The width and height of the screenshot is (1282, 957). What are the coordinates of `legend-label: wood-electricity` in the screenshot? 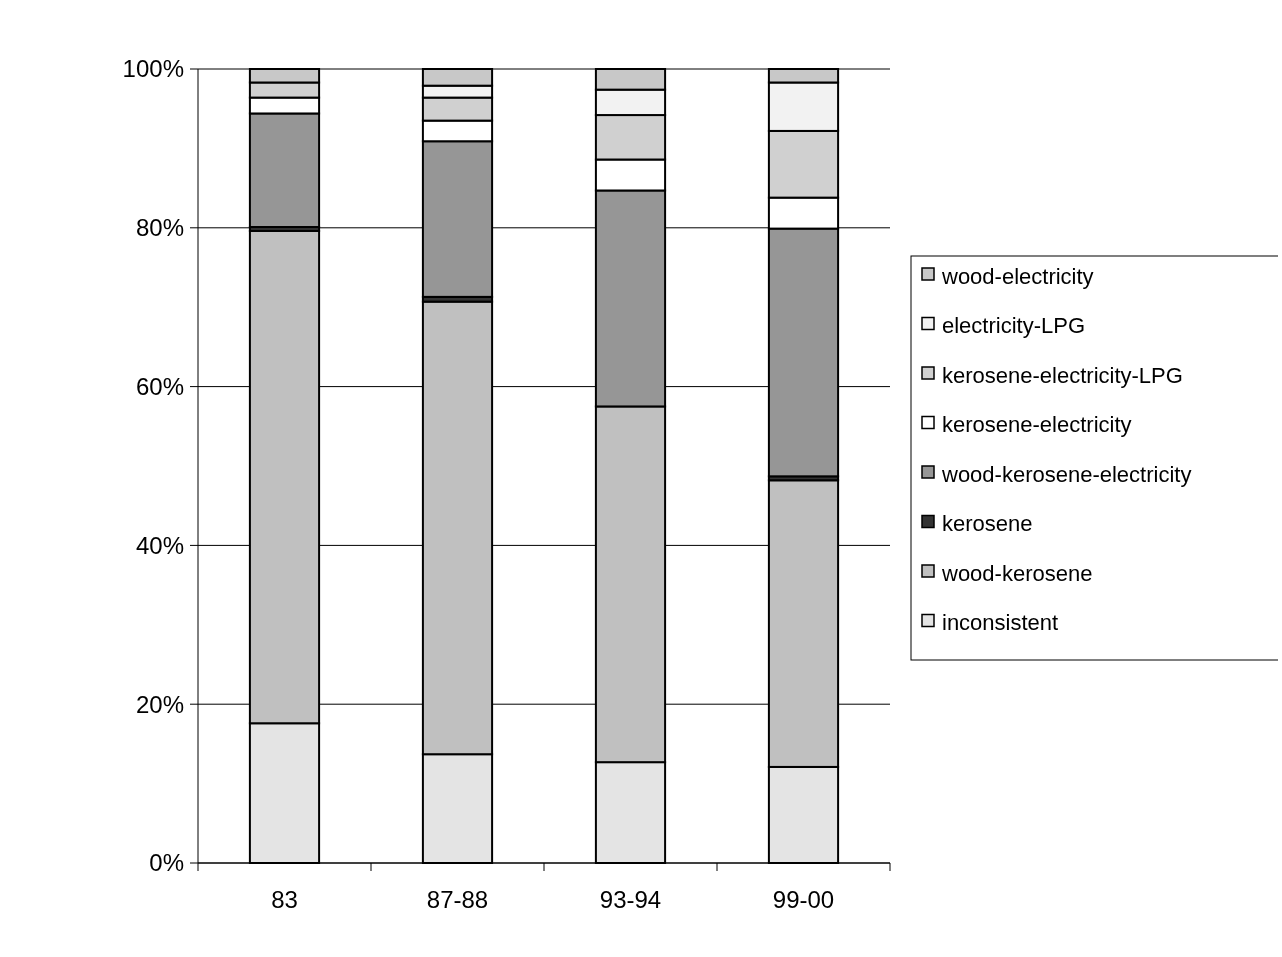 It's located at (1017, 276).